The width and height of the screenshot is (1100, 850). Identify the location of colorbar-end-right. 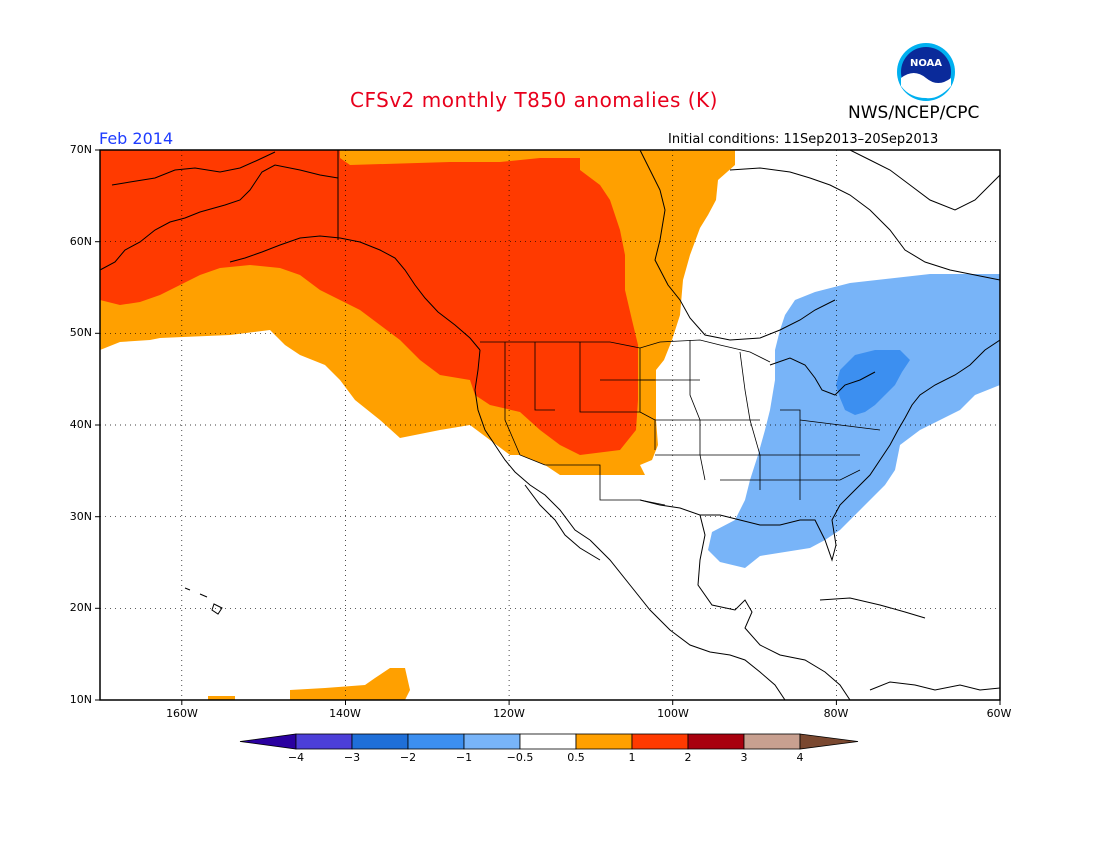
(829, 741).